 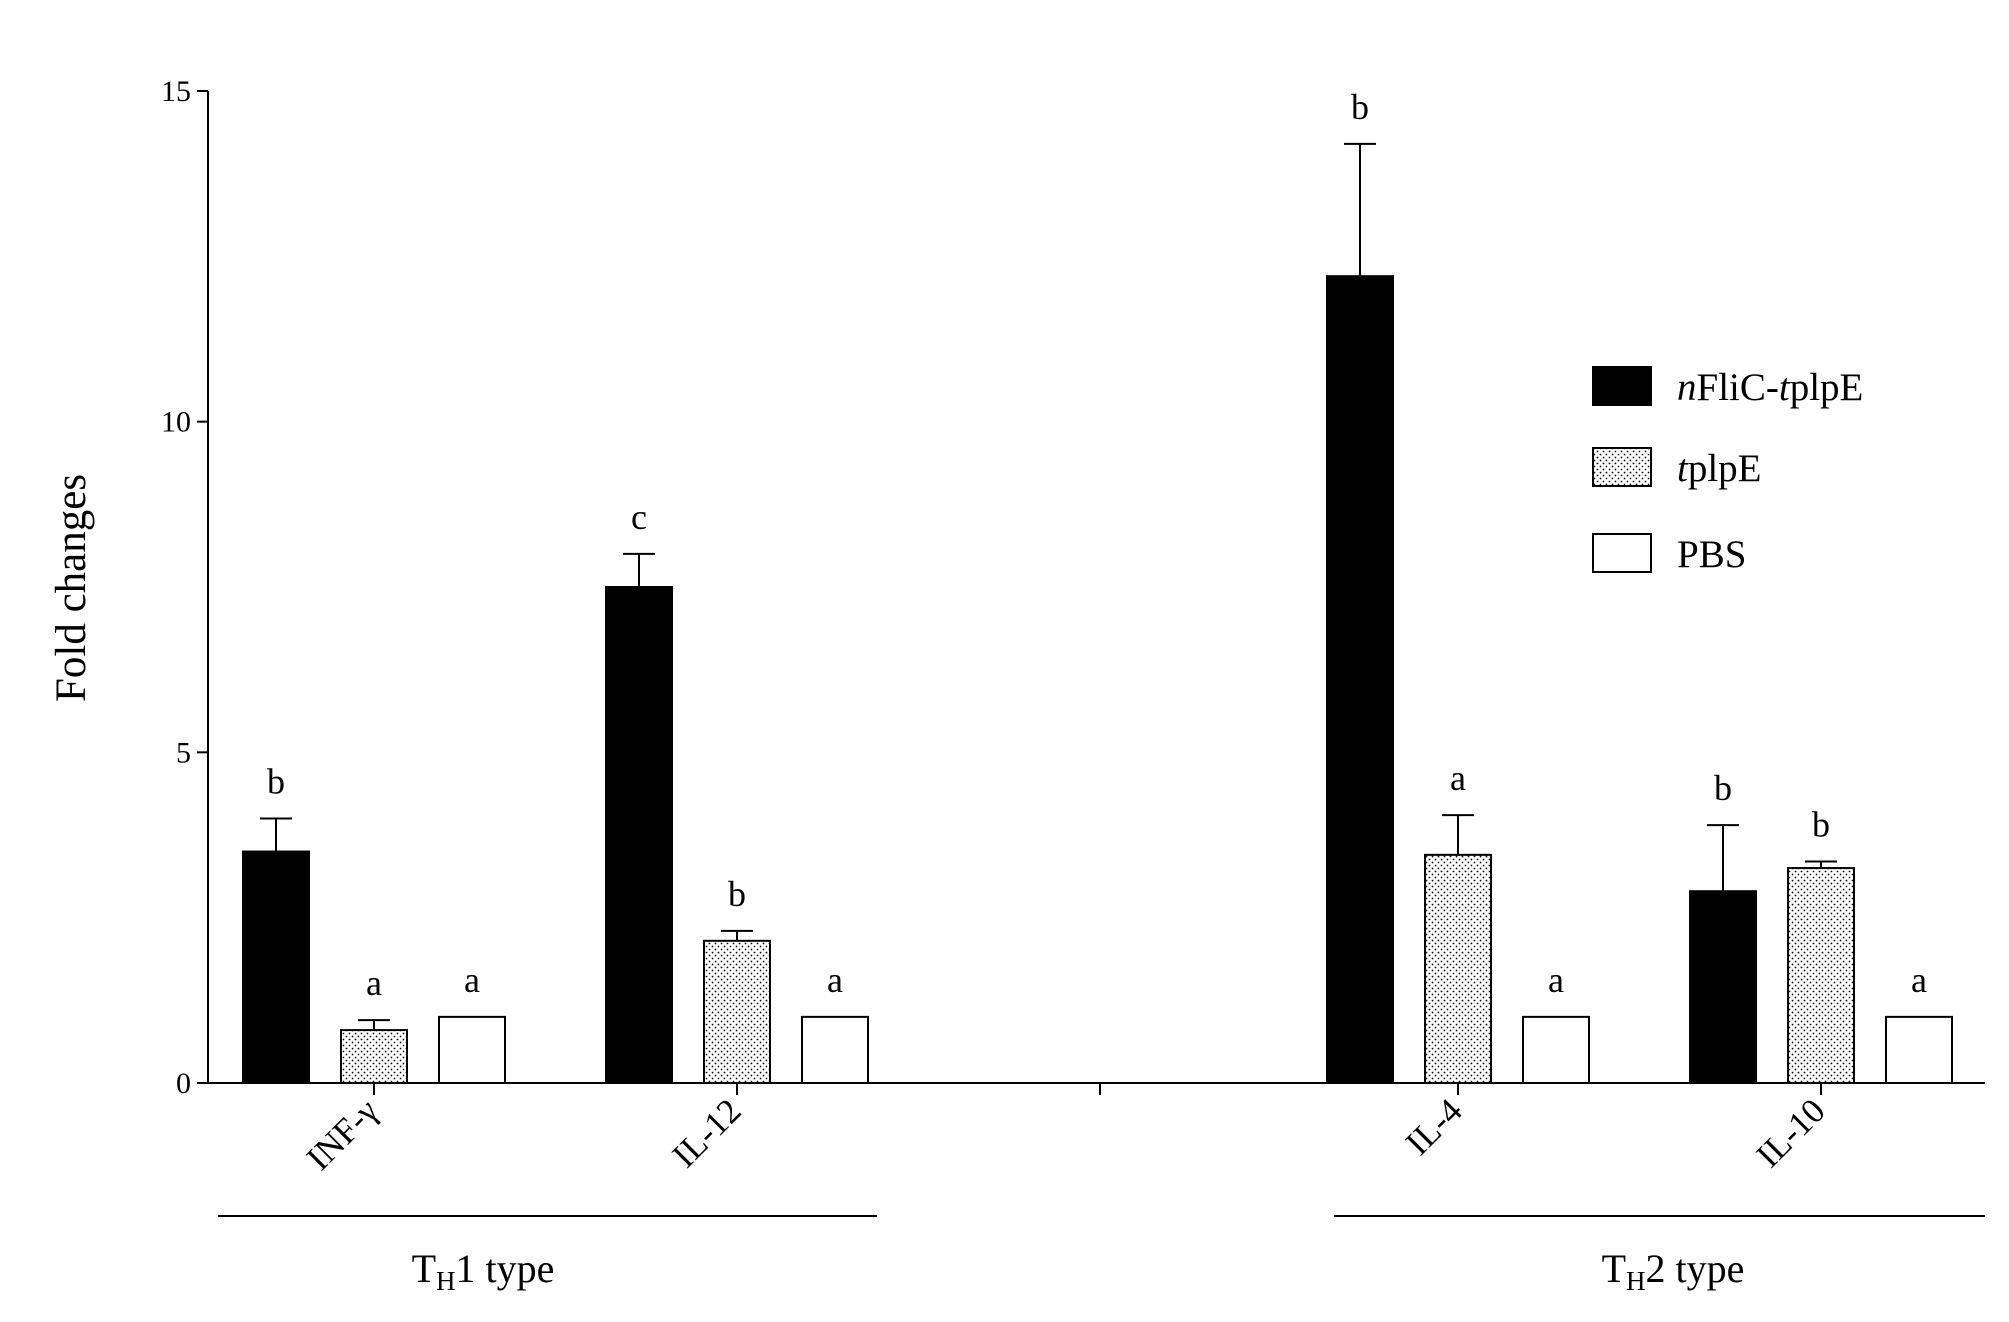 I want to click on group-label-1: TH2 type, so click(x=1673, y=1271).